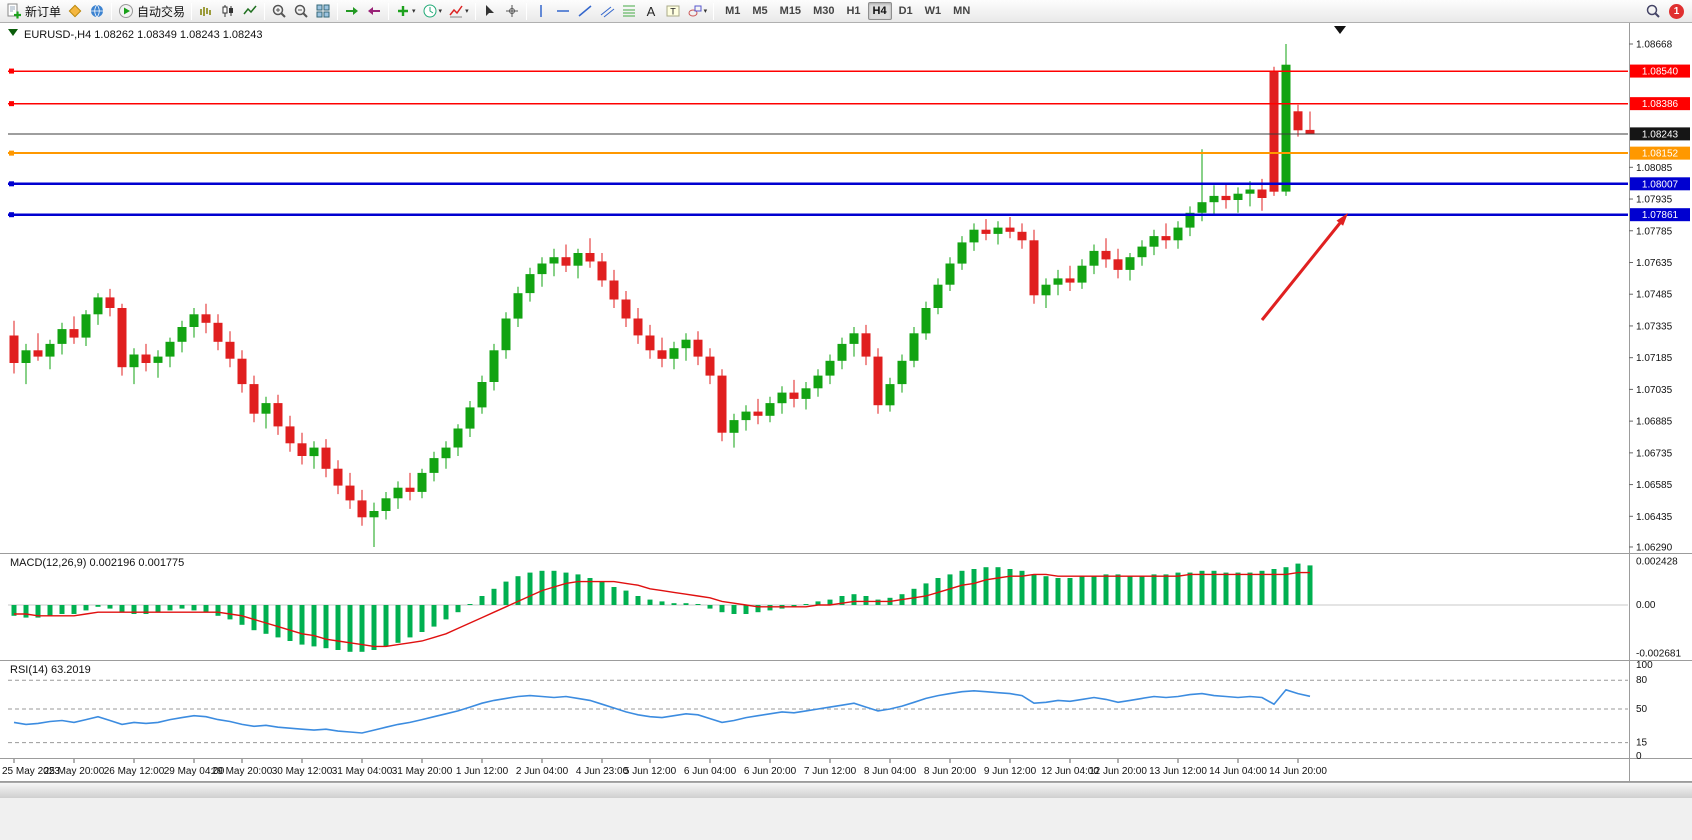 The height and width of the screenshot is (840, 1692). Describe the element at coordinates (1342, 219) in the screenshot. I see `trend-arrow-head-icon` at that location.